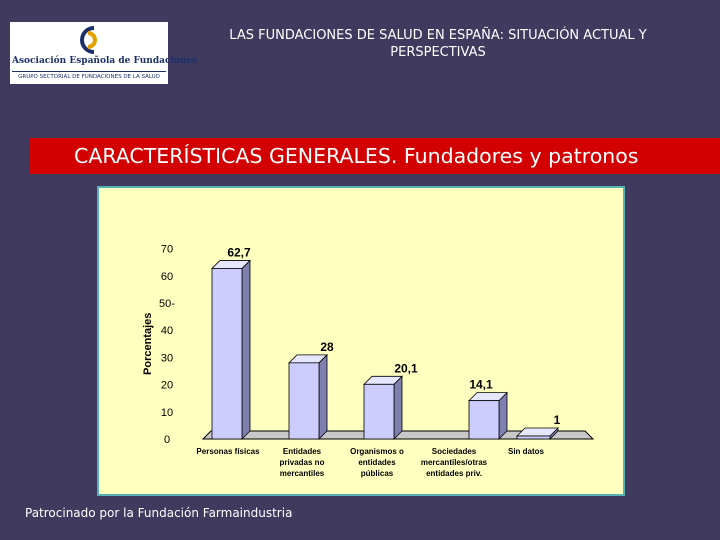  Describe the element at coordinates (239, 252) in the screenshot. I see `data-label: 62,7` at that location.